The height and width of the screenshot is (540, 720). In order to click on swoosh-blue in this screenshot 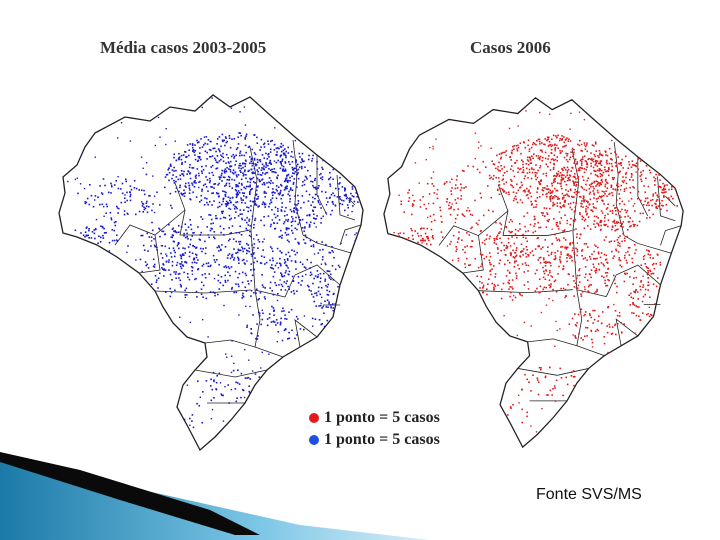, I will do `click(215, 497)`.